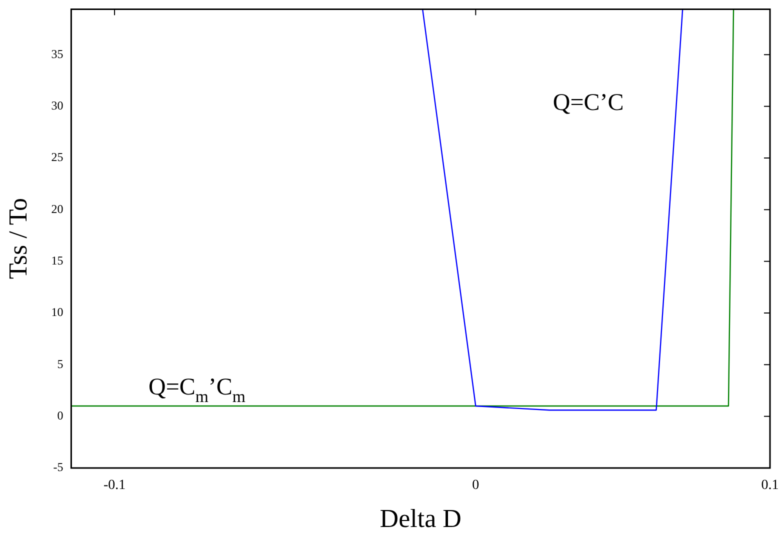 This screenshot has height=540, width=782. Describe the element at coordinates (114, 486) in the screenshot. I see `x-tick-label: -0.1` at that location.